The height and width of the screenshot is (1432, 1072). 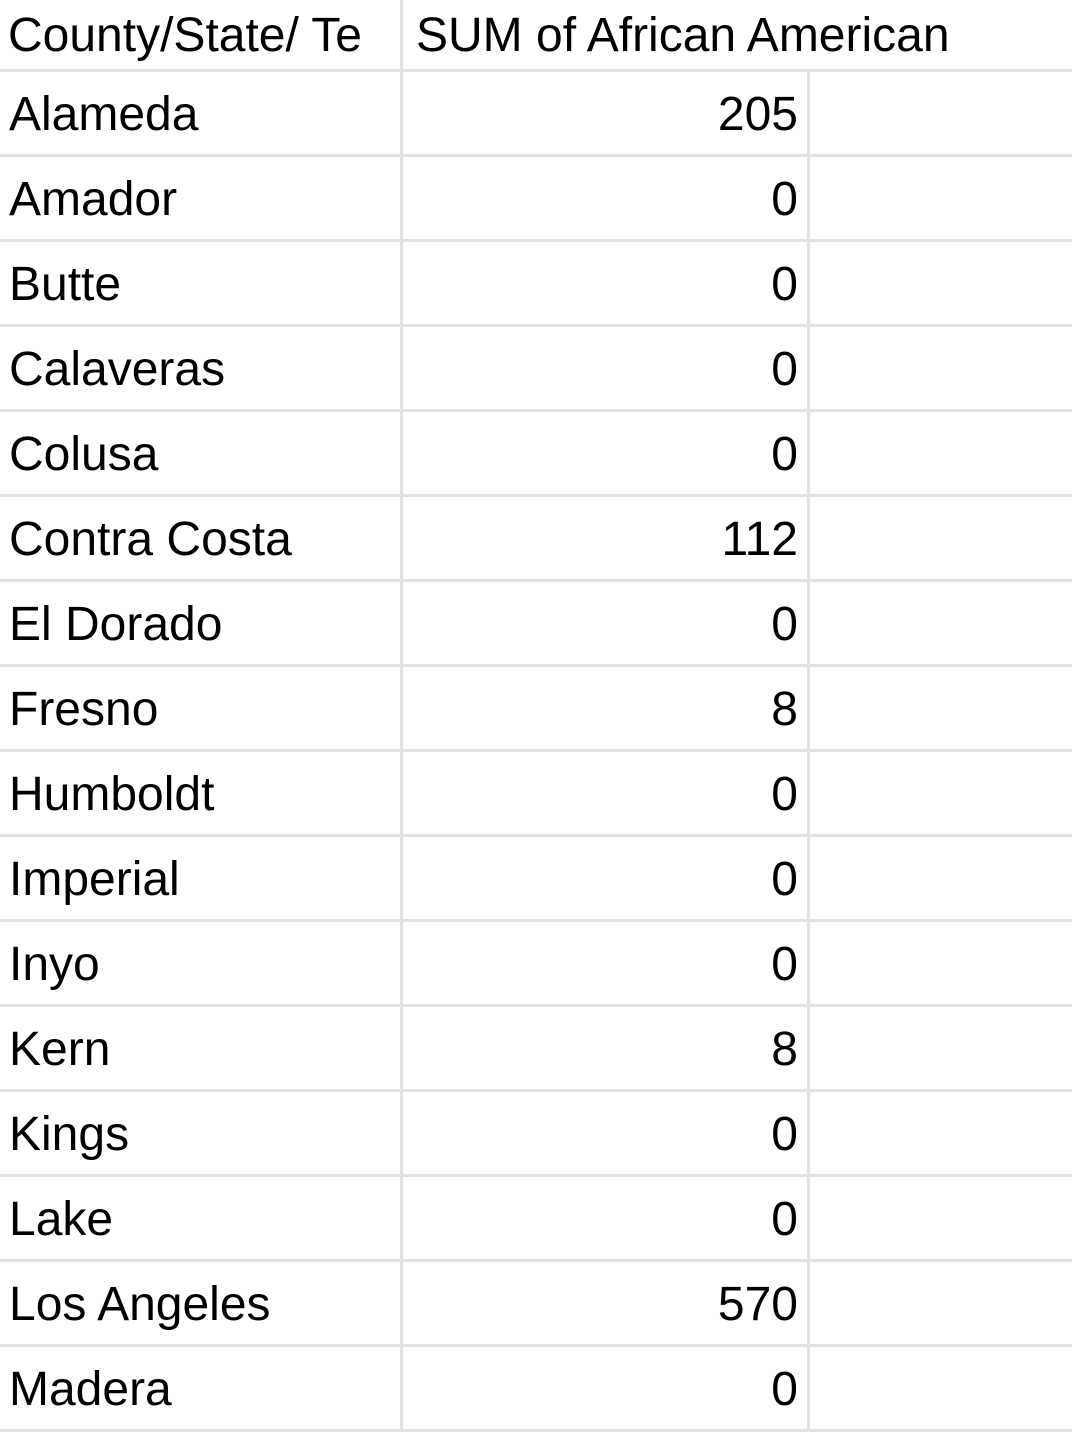 What do you see at coordinates (757, 1304) in the screenshot?
I see `sum-value-cell: 570` at bounding box center [757, 1304].